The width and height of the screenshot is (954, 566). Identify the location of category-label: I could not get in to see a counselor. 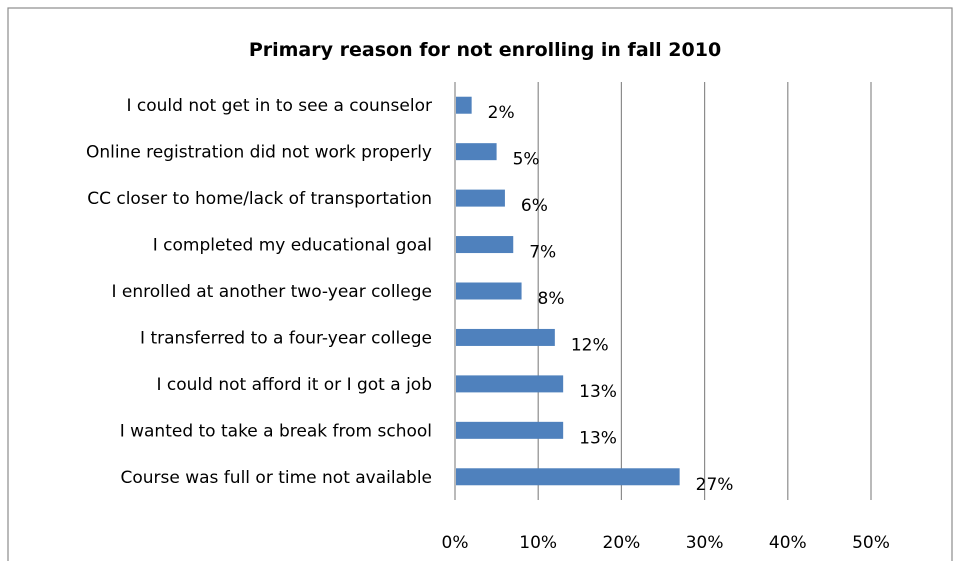
(279, 106).